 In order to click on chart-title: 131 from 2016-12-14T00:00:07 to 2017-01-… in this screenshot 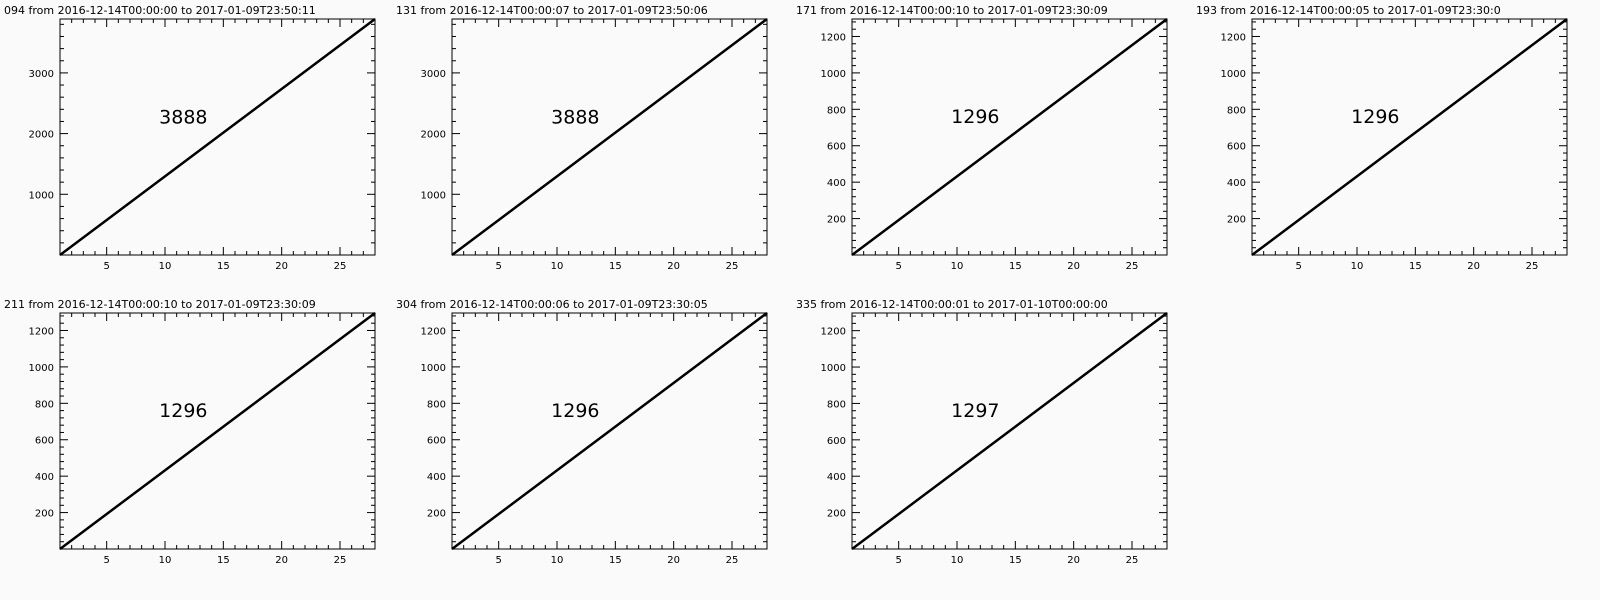, I will do `click(552, 10)`.